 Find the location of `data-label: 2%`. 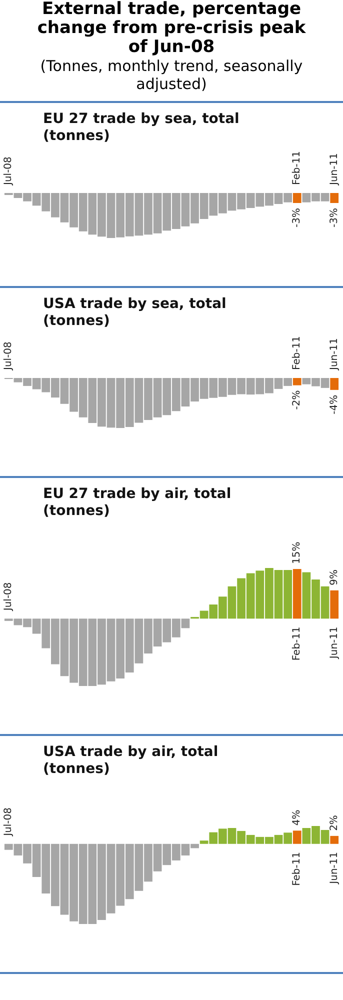

data-label: 2% is located at coordinates (334, 823).